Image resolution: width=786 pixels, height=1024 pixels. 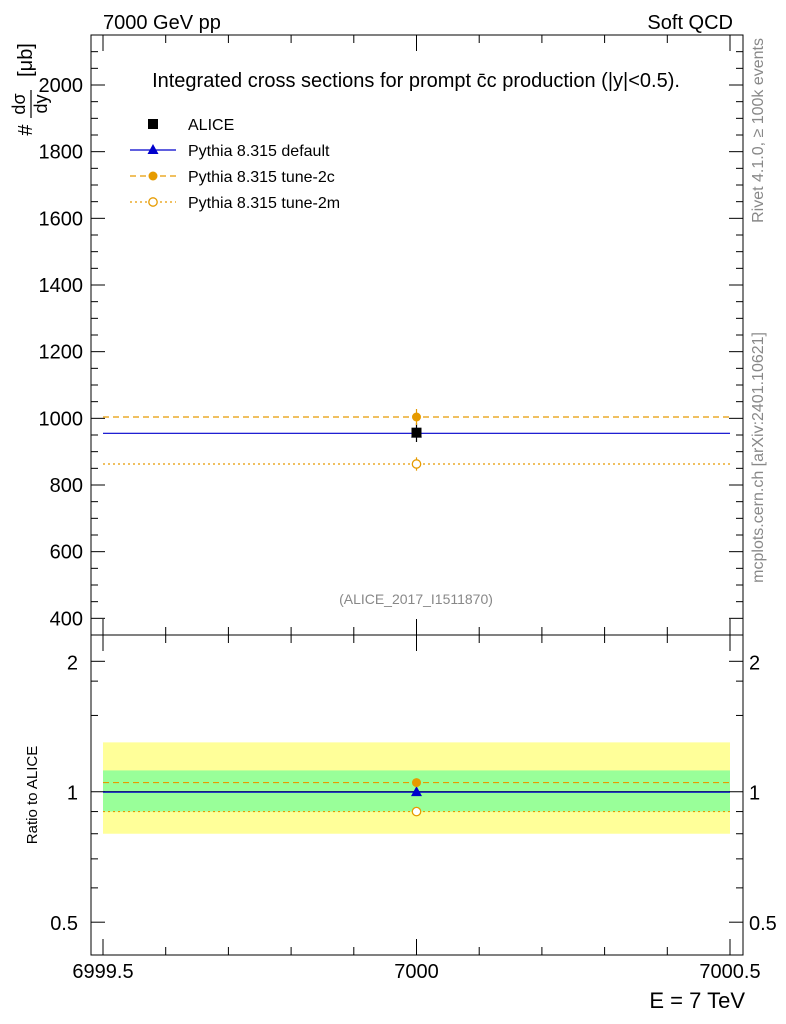 What do you see at coordinates (729, 972) in the screenshot?
I see `x-tick-label: 7000.5` at bounding box center [729, 972].